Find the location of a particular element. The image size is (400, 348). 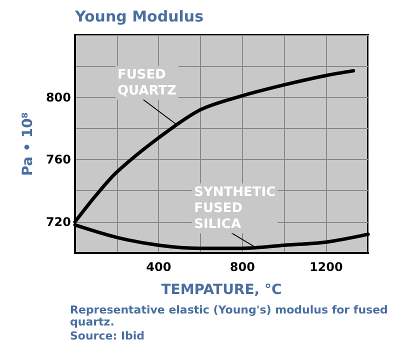

y-axis-title: Pa • 10⁸ is located at coordinates (28, 144).